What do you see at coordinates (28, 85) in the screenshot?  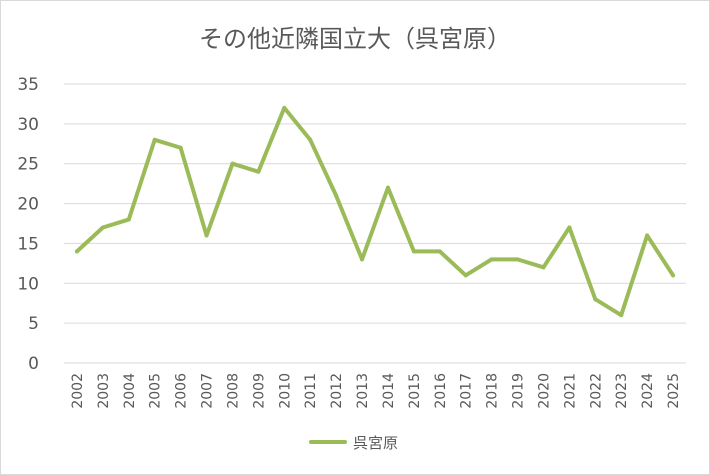 I see `y-tick-label: 35` at bounding box center [28, 85].